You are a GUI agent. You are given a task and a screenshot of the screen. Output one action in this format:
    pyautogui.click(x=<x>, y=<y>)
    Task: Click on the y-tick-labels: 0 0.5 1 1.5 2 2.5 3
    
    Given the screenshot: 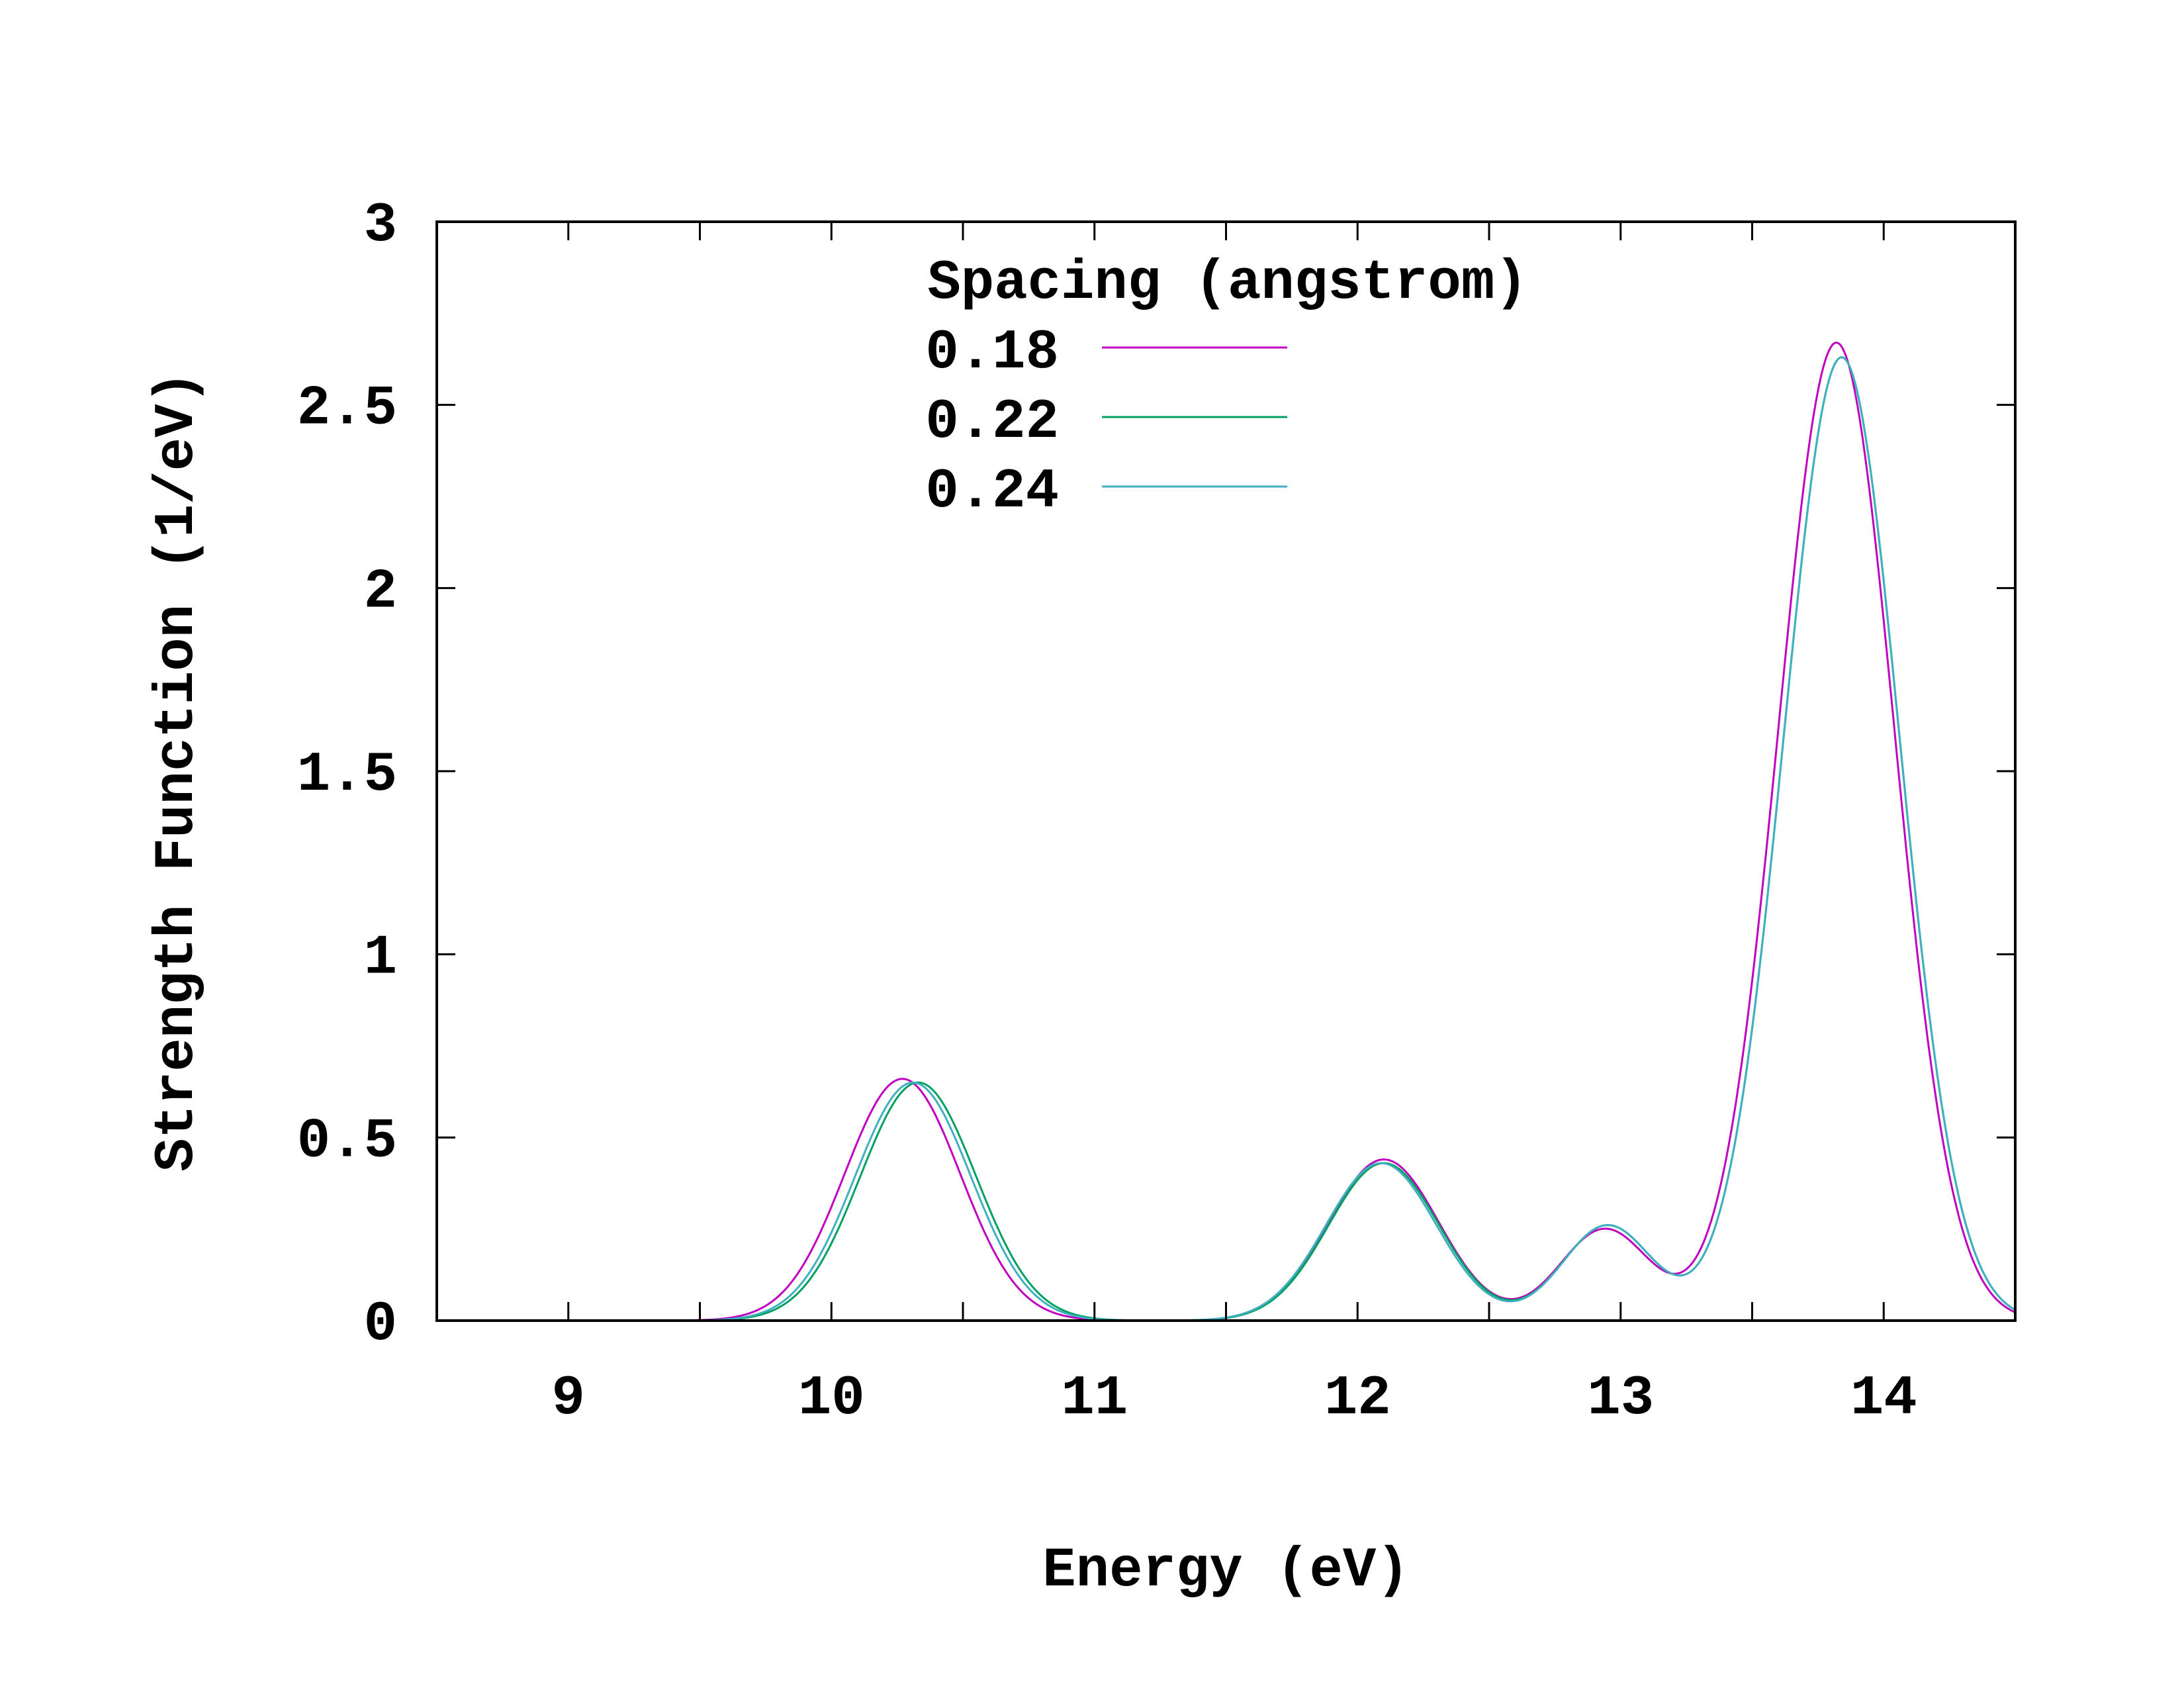 What is the action you would take?
    pyautogui.click(x=347, y=775)
    